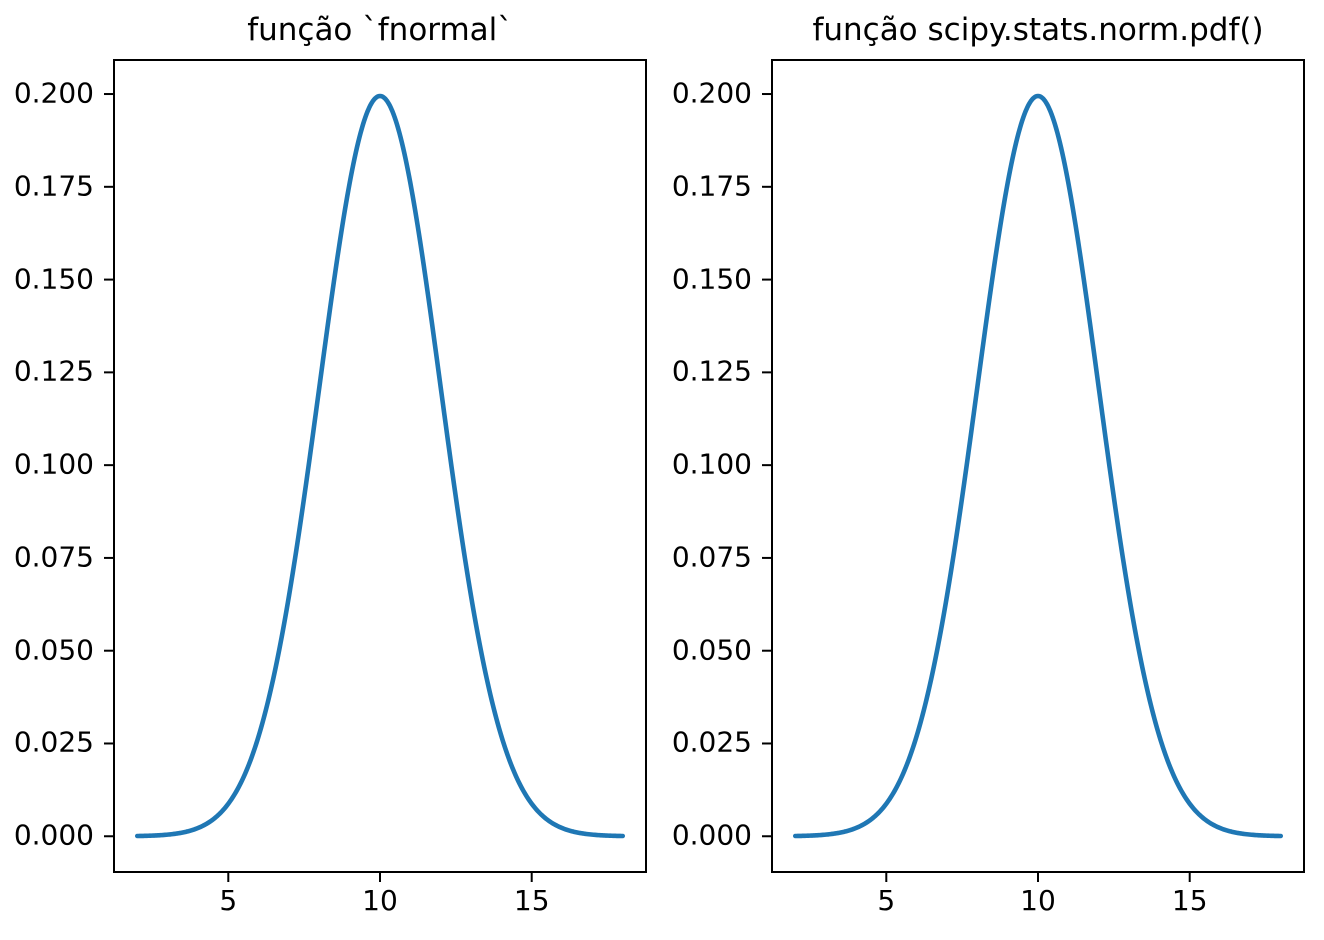  What do you see at coordinates (380, 30) in the screenshot?
I see `plot-title-left: função `fnormal`` at bounding box center [380, 30].